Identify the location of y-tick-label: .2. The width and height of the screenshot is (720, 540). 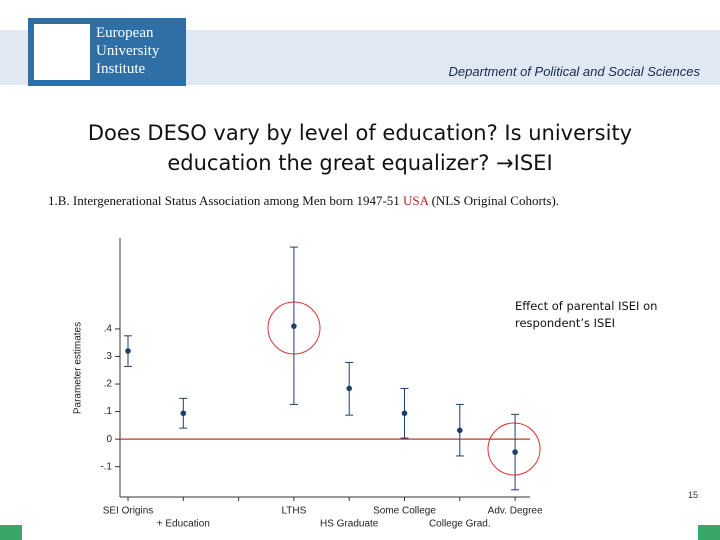
(108, 384).